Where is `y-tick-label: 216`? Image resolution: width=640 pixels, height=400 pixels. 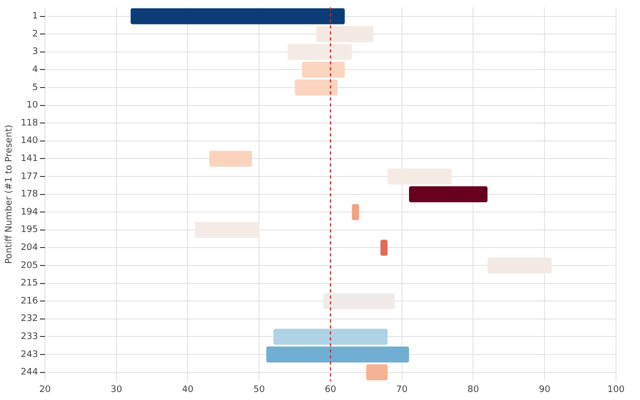
y-tick-label: 216 is located at coordinates (29, 301).